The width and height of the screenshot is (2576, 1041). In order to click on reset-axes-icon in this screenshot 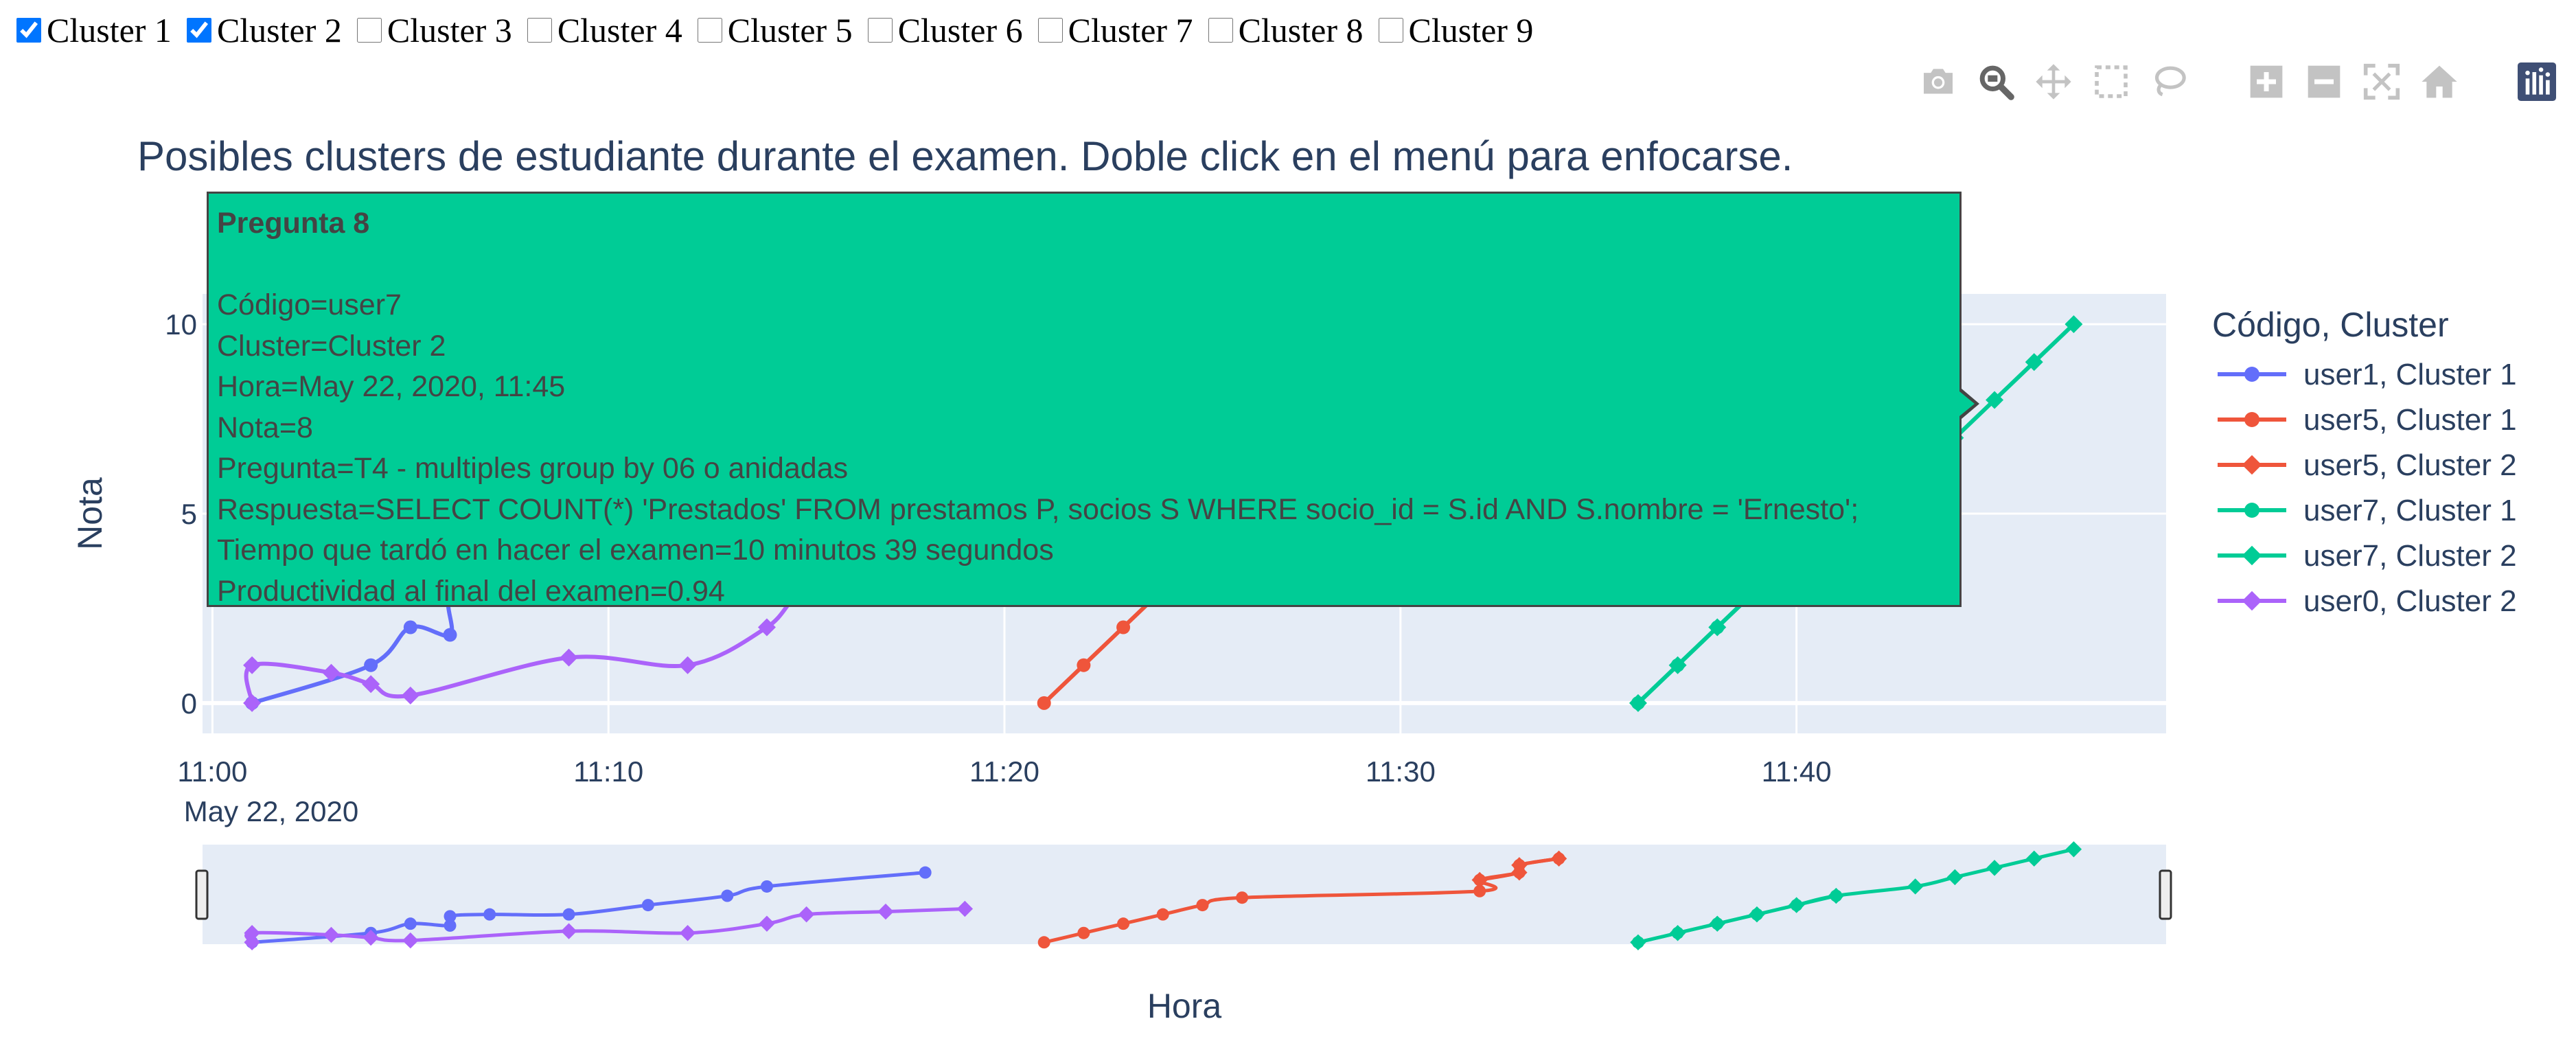, I will do `click(2439, 81)`.